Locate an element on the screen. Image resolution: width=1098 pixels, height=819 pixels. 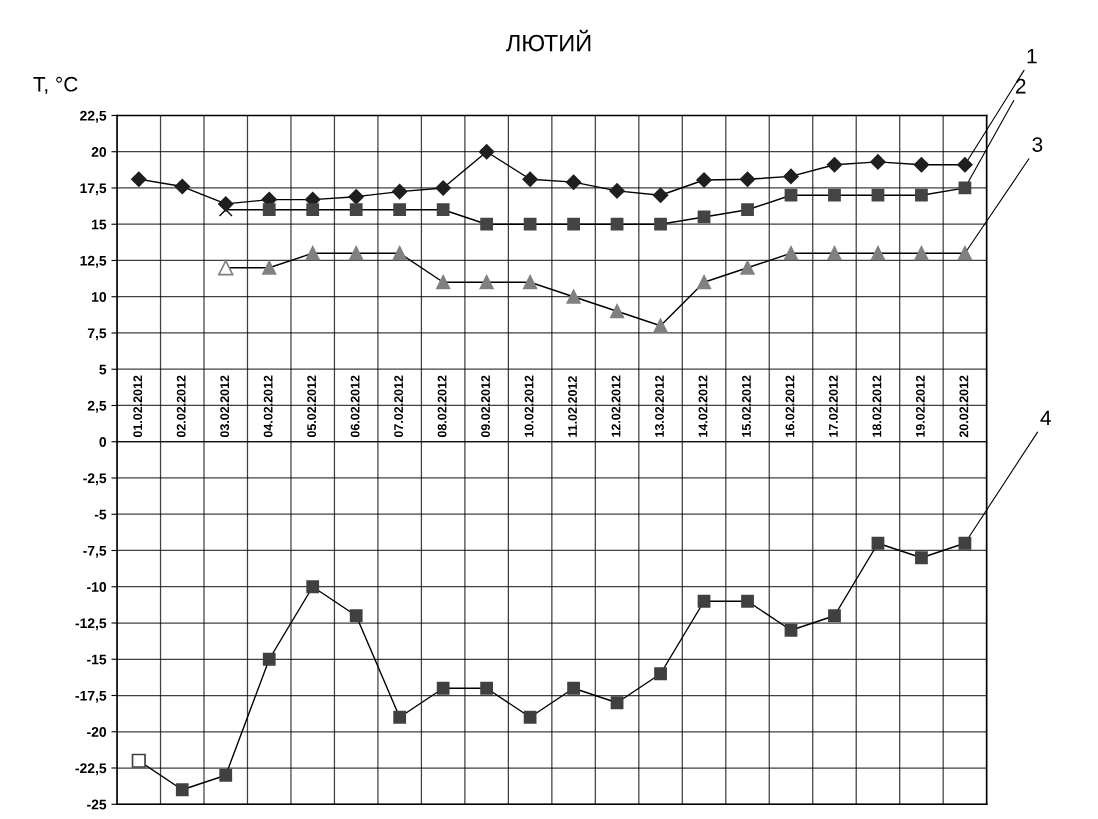
y-tick-label: -7,5 is located at coordinates (95, 551).